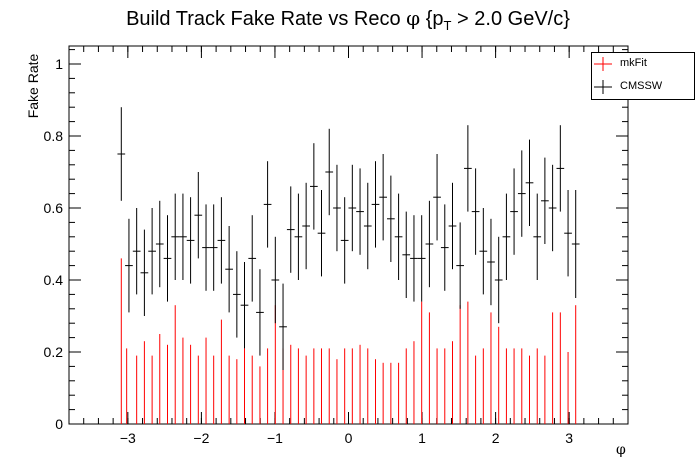  Describe the element at coordinates (59, 64) in the screenshot. I see `y-tick-label: 1` at that location.